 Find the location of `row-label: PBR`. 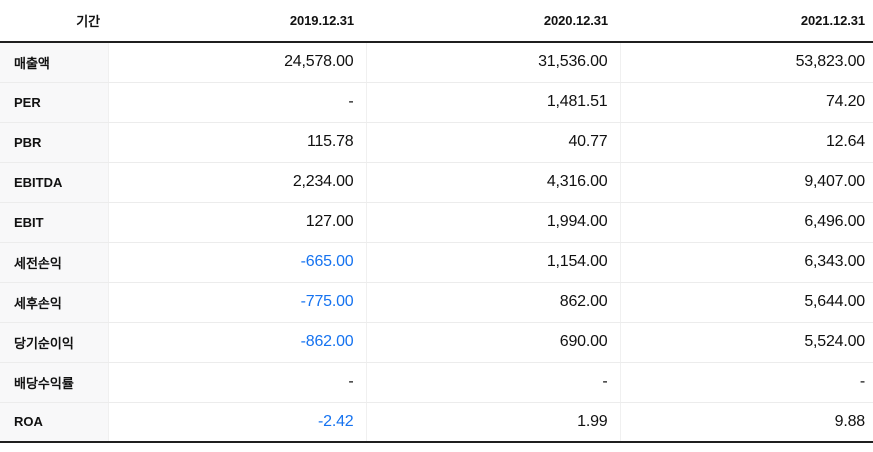

row-label: PBR is located at coordinates (54, 142).